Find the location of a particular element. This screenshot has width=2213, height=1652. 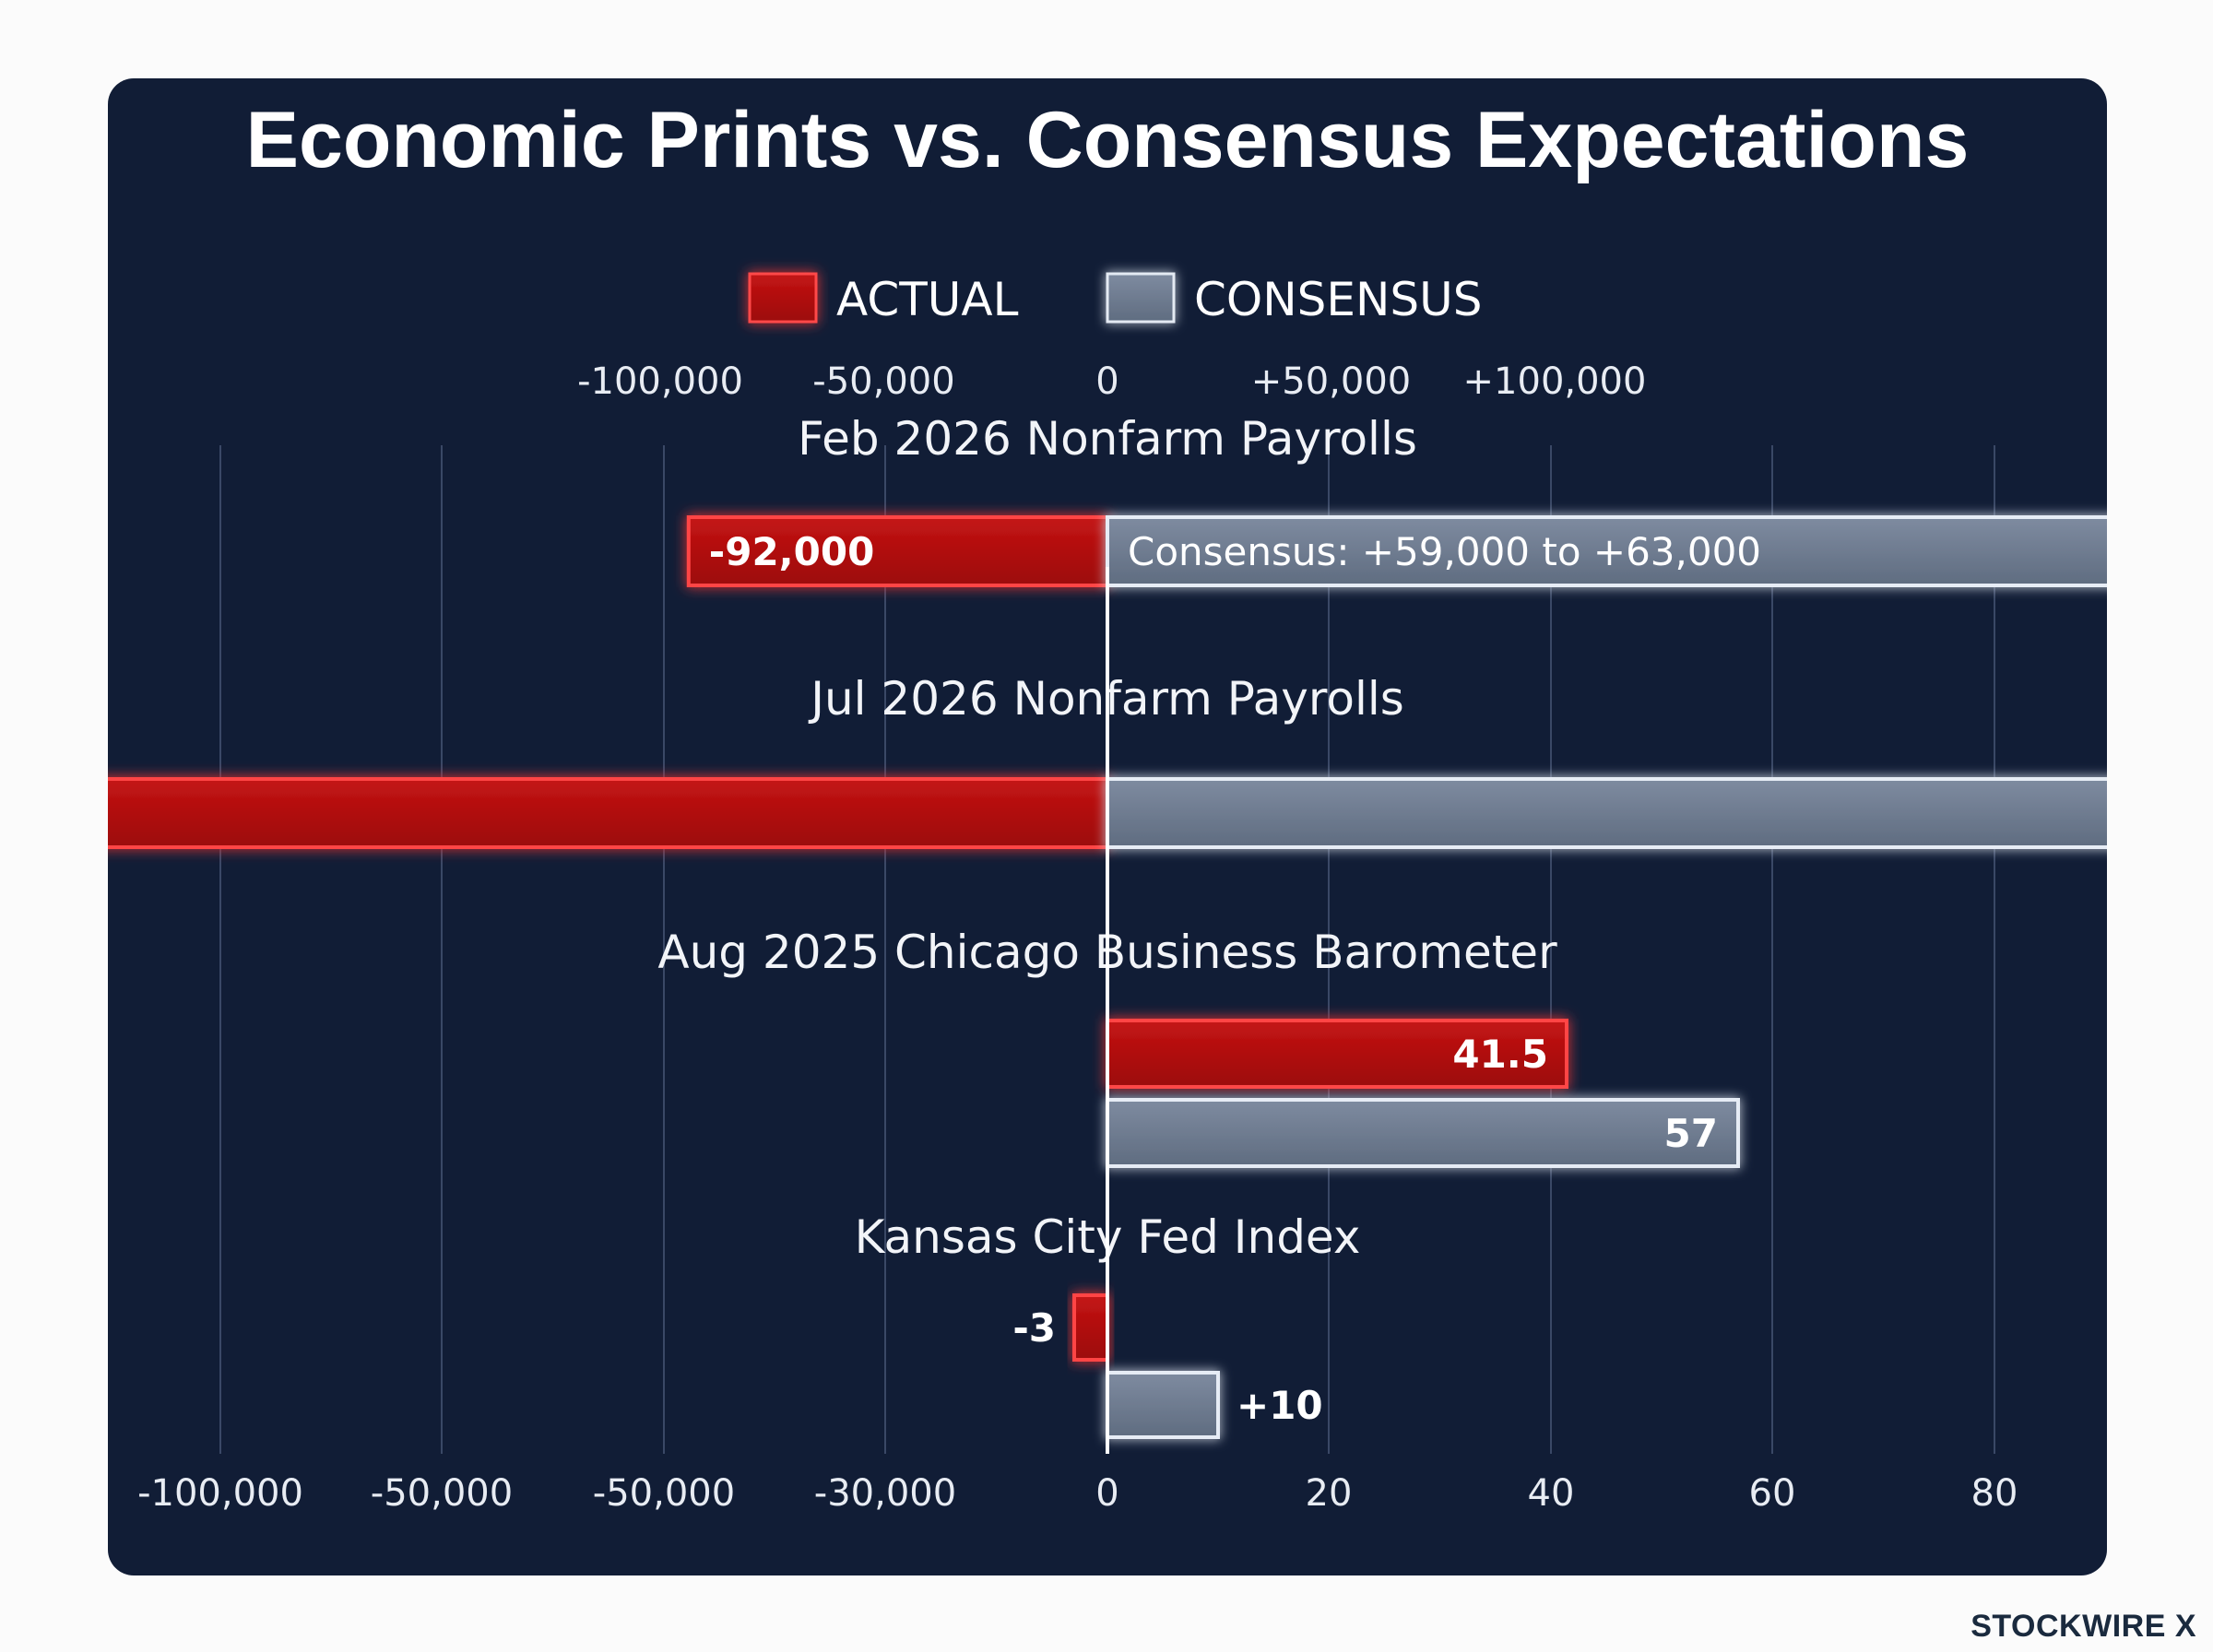

top-tick-label: +50,000 is located at coordinates (1331, 381).